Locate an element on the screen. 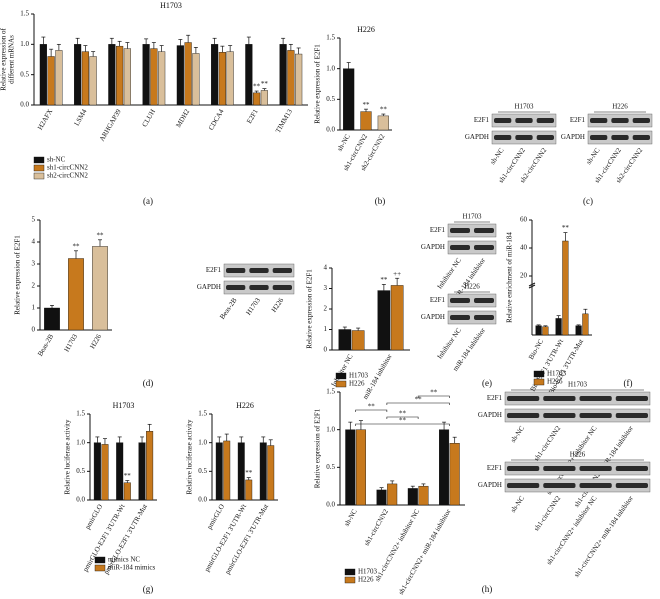 The height and width of the screenshot is (599, 660). x-tick-label: H2AFX is located at coordinates (45, 120).